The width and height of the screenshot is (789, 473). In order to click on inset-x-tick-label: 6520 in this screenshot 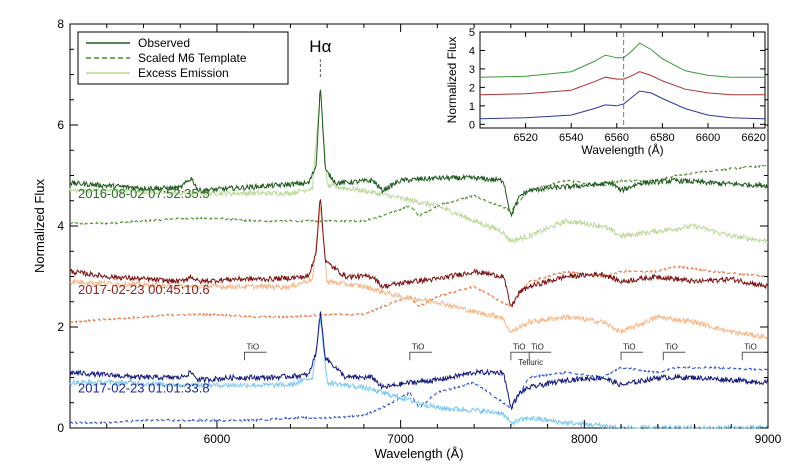, I will do `click(525, 138)`.